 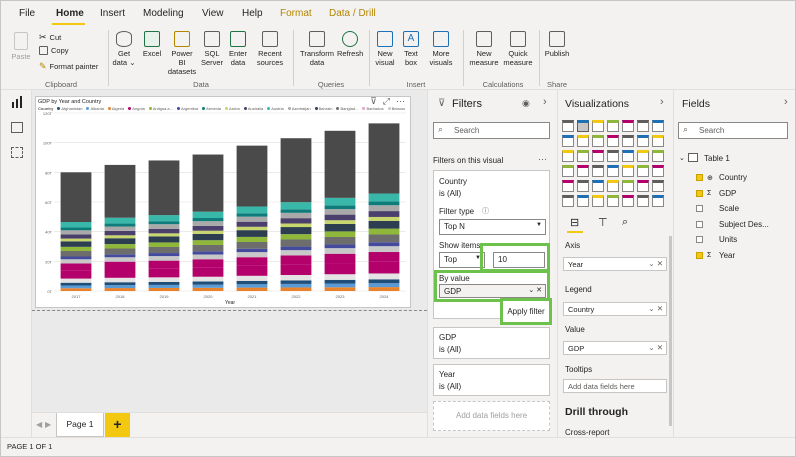 What do you see at coordinates (662, 102) in the screenshot?
I see `chevron-right-icon: ›` at bounding box center [662, 102].